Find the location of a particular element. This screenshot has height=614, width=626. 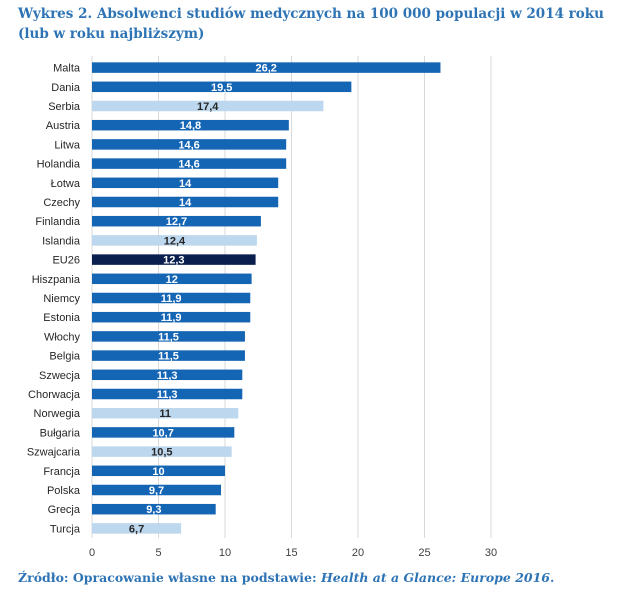

category-label: Polska is located at coordinates (64, 491).